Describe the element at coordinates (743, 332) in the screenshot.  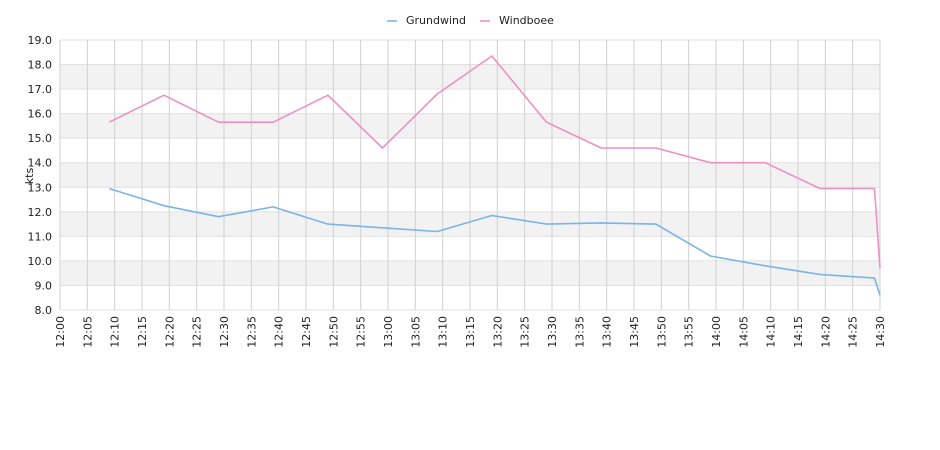
I see `x-tick-label: 14:05` at that location.